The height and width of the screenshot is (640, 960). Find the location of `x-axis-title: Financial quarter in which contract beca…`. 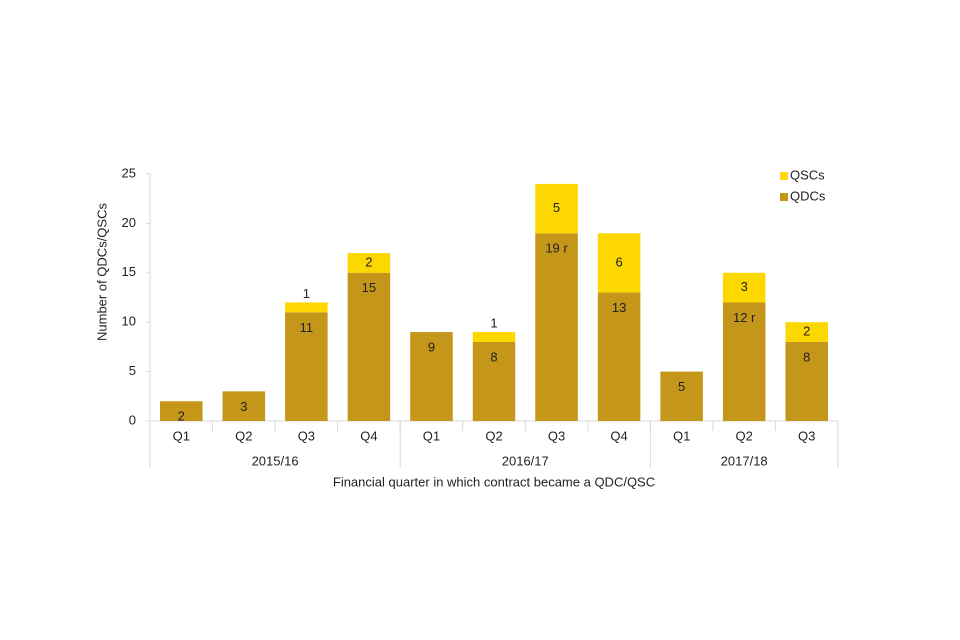

x-axis-title: Financial quarter in which contract beca… is located at coordinates (494, 481).